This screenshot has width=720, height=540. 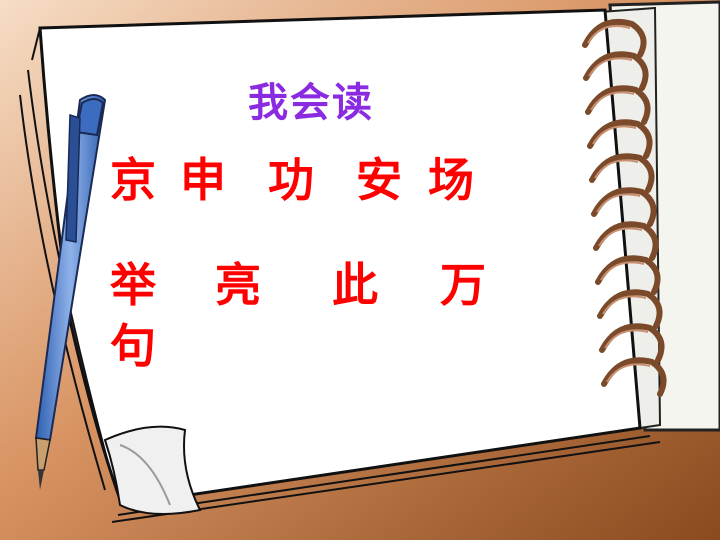 What do you see at coordinates (203, 180) in the screenshot?
I see `character-shen: 申` at bounding box center [203, 180].